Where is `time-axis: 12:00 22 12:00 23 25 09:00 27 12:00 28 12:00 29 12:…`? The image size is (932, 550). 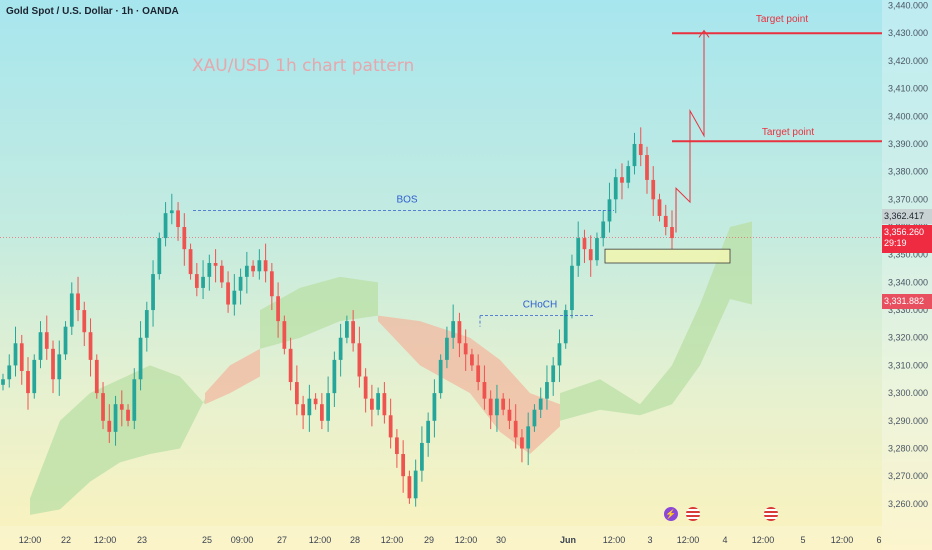 time-axis: 12:00 22 12:00 23 25 09:00 27 12:00 28 12:00 29 12:… is located at coordinates (450, 540).